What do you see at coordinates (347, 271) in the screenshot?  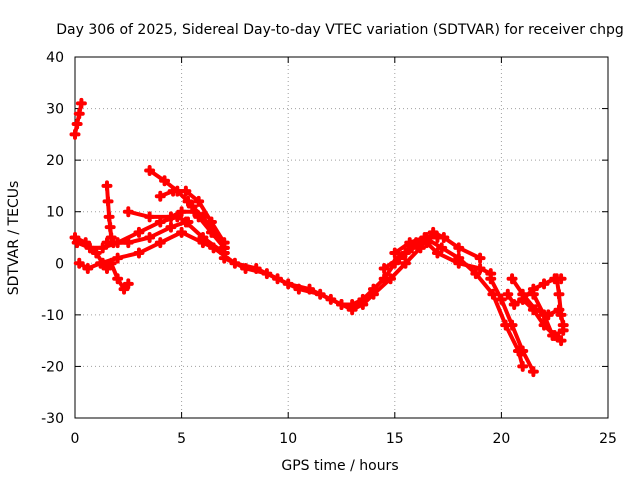 I see `series-s12` at bounding box center [347, 271].